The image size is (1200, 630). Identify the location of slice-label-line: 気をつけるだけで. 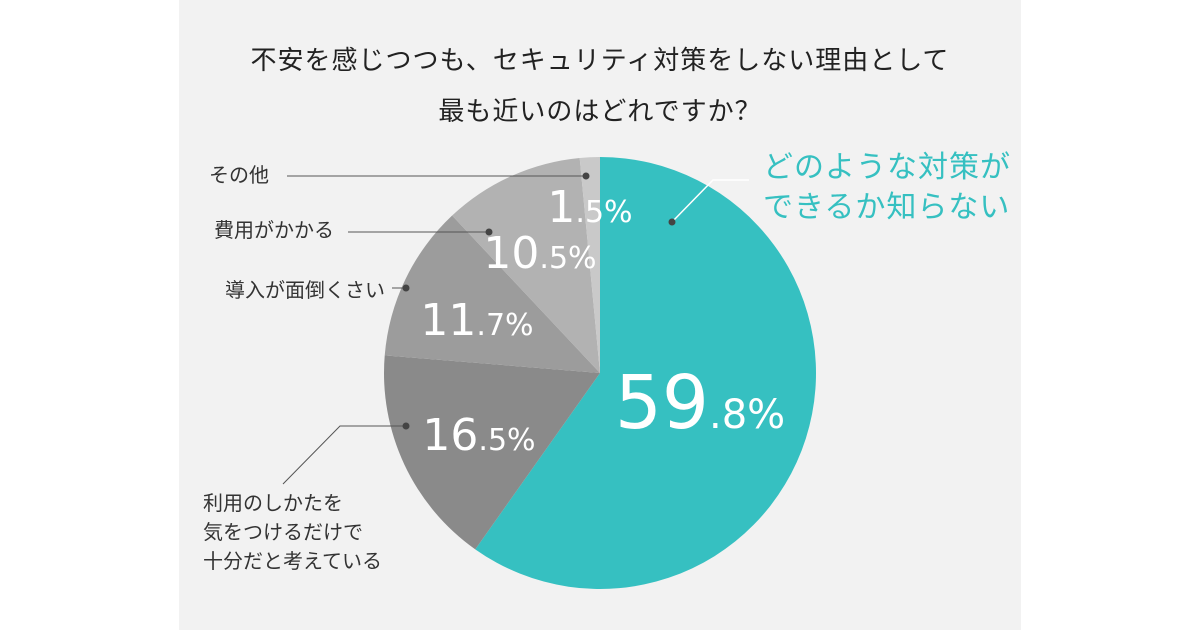
(283, 532).